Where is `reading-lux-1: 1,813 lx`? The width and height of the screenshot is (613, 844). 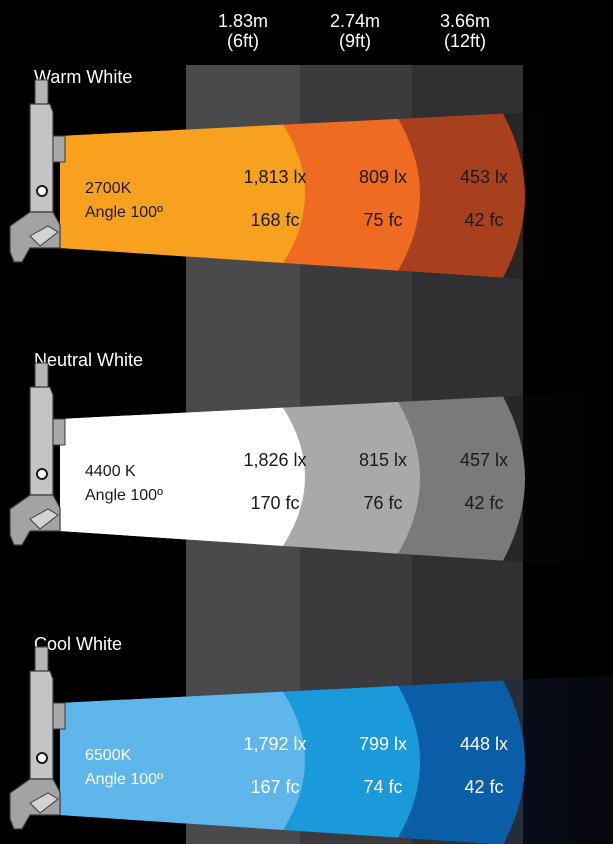 reading-lux-1: 1,813 lx is located at coordinates (274, 177).